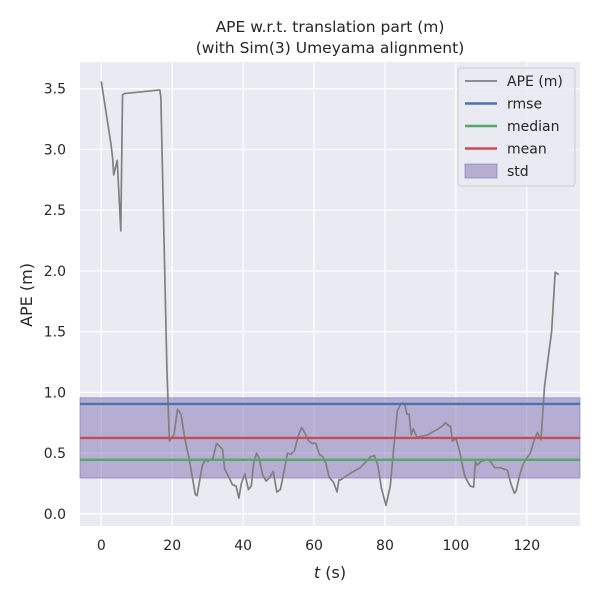  Describe the element at coordinates (518, 172) in the screenshot. I see `legend-label-std: std` at that location.